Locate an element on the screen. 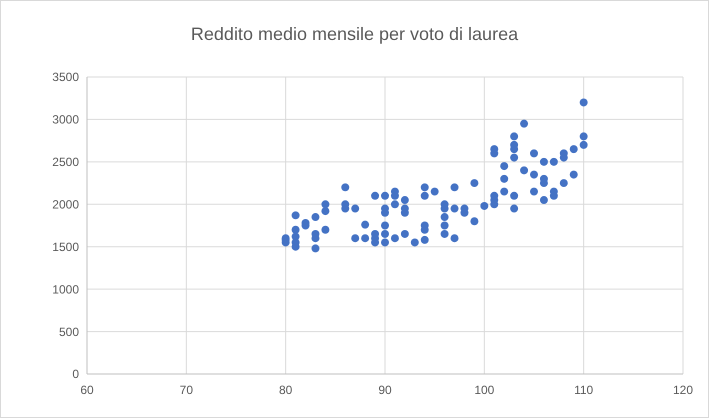 The image size is (709, 418). y-tick-label: 2000 is located at coordinates (66, 204).